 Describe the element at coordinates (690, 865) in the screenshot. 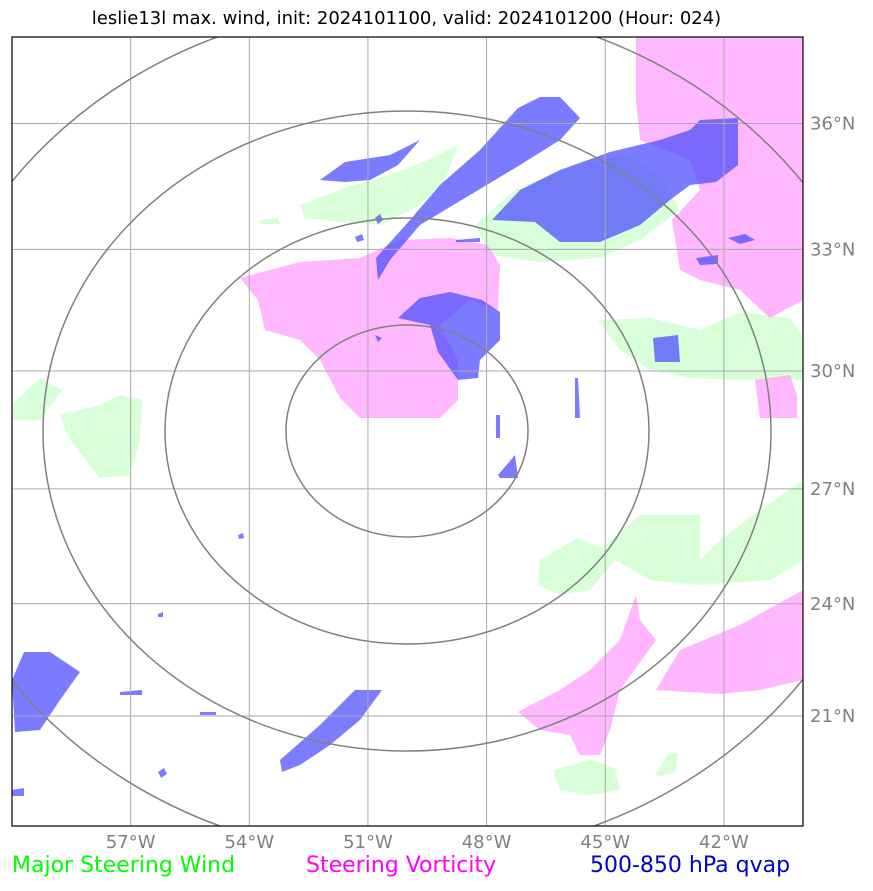

I see `legend-qvap: 500-850 hPa qvap` at that location.